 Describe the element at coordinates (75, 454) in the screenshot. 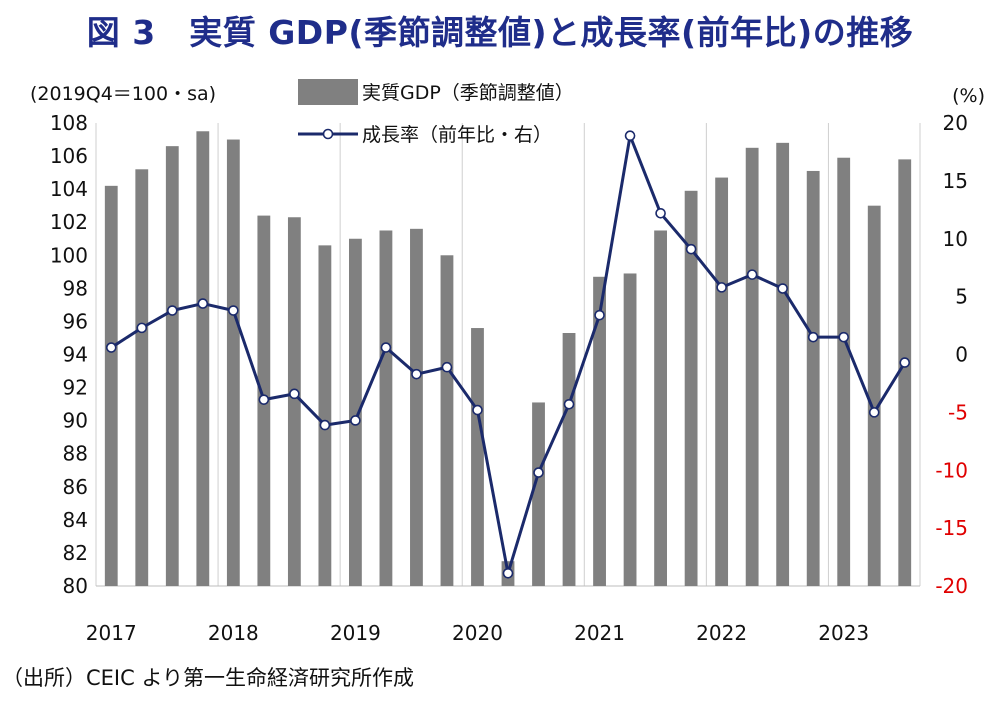

I see `left-tick-label: 88` at that location.